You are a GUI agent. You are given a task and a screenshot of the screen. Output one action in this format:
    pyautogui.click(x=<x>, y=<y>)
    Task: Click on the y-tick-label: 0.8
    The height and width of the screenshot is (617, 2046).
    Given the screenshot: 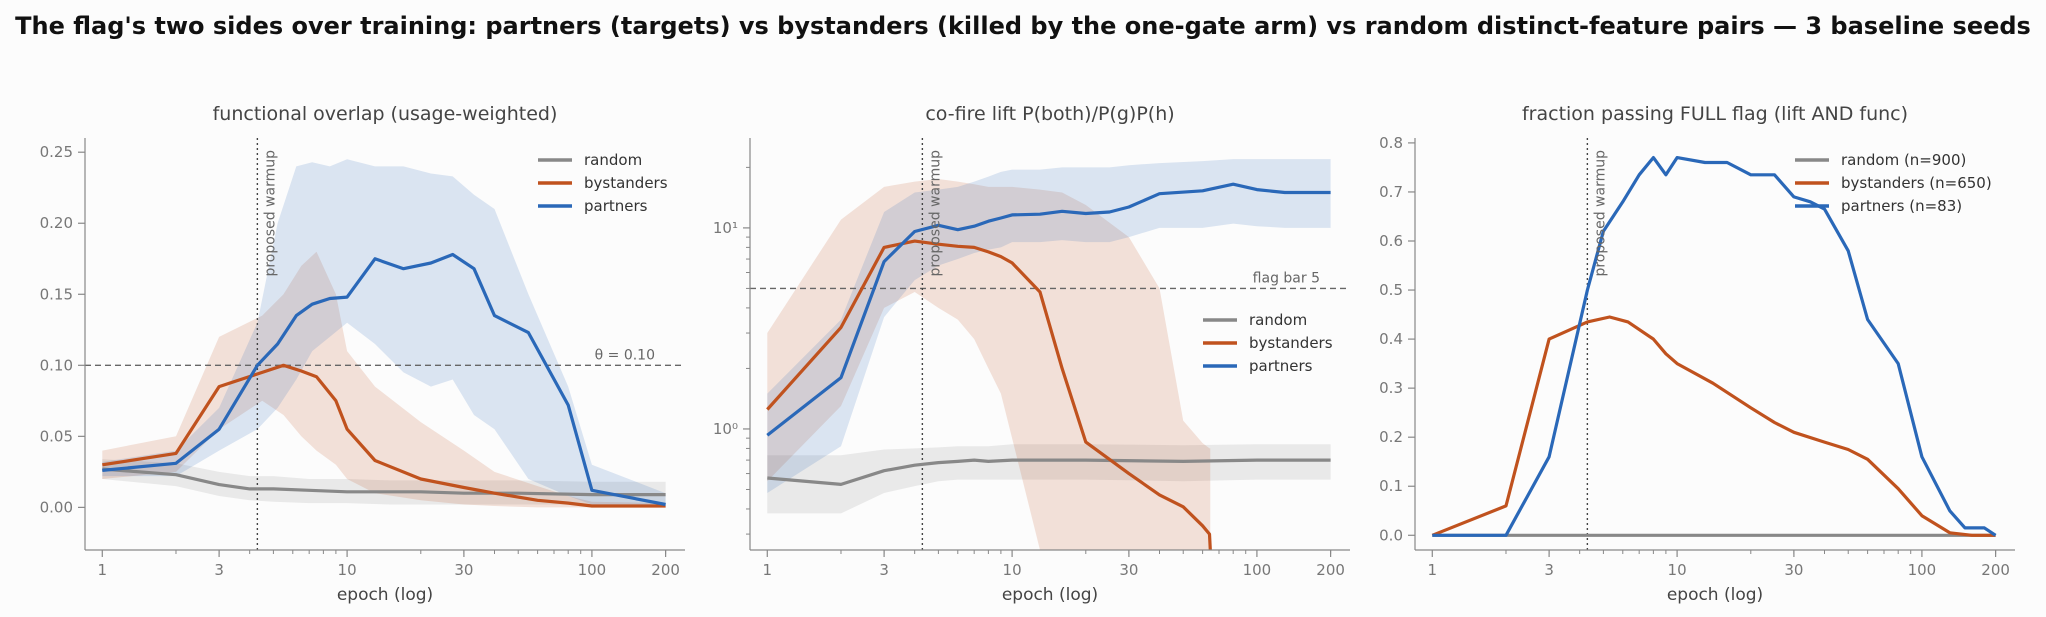 What is the action you would take?
    pyautogui.click(x=1391, y=143)
    